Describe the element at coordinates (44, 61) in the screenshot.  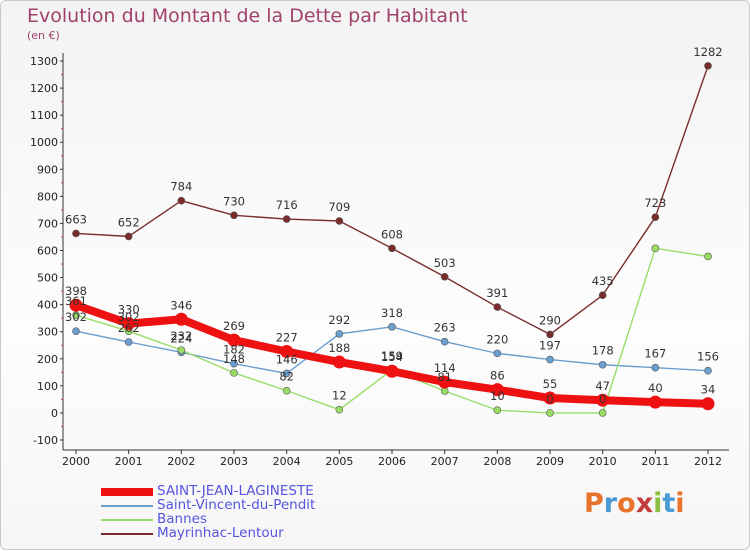
I see `y-tick-label: 1300` at that location.